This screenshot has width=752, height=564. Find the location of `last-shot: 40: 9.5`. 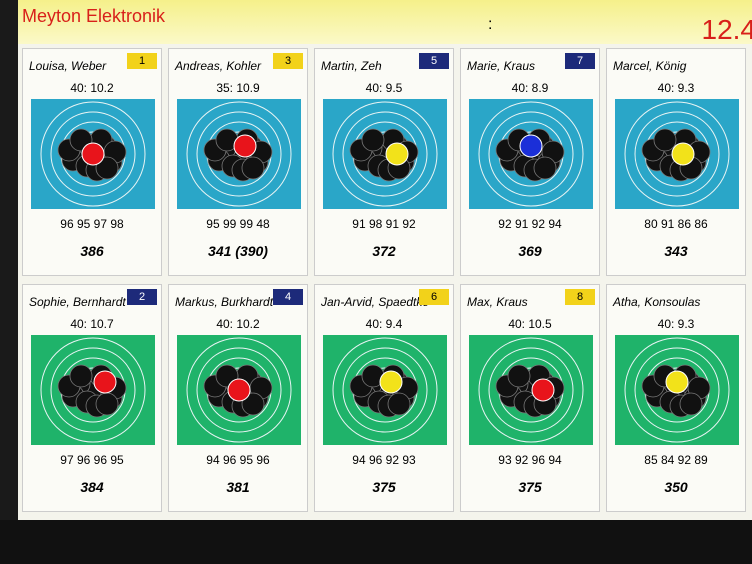

last-shot: 40: 9.5 is located at coordinates (384, 88).